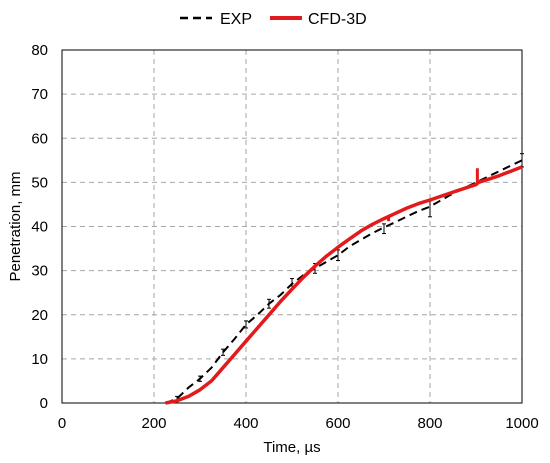 The width and height of the screenshot is (550, 463). Describe the element at coordinates (337, 423) in the screenshot. I see `x-tick-label: 600` at that location.